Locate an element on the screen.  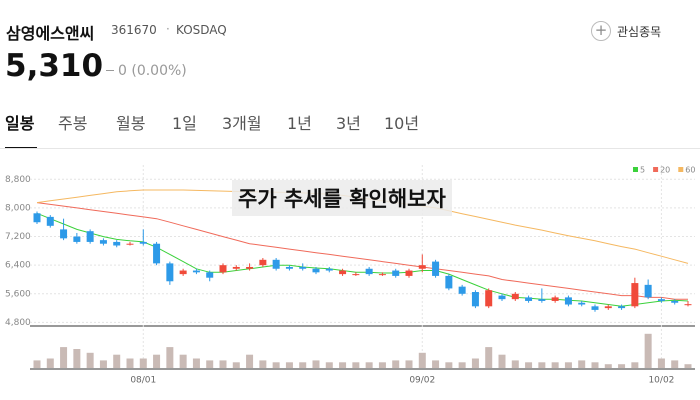
y-tick-label: 8,000 is located at coordinates (18, 208).